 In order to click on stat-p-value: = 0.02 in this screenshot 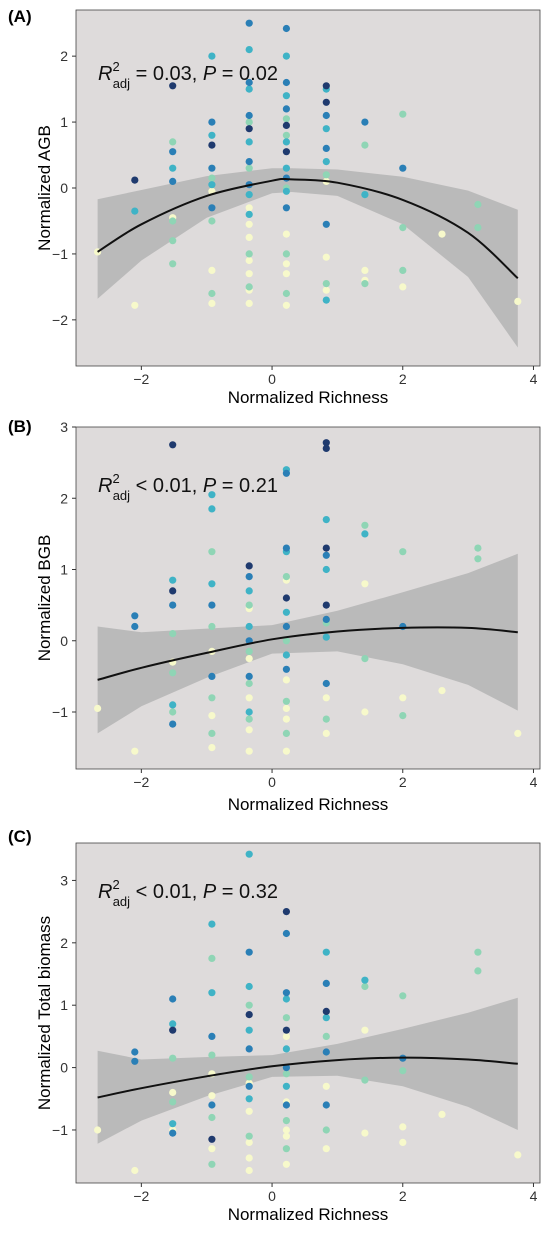, I will do `click(247, 74)`.